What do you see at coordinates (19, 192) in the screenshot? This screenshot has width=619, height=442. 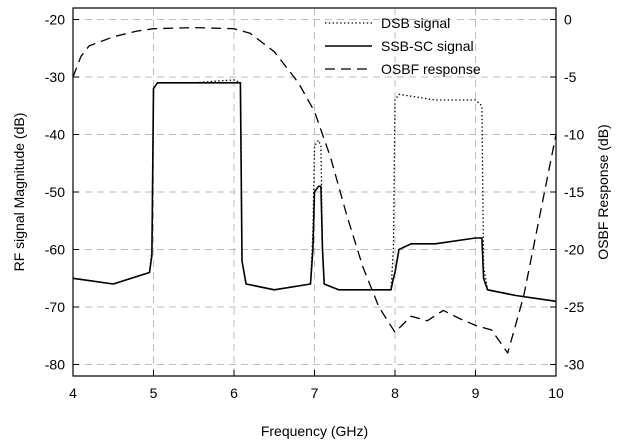 I see `y-axis-title: RF signal Magnitude (dB)` at bounding box center [19, 192].